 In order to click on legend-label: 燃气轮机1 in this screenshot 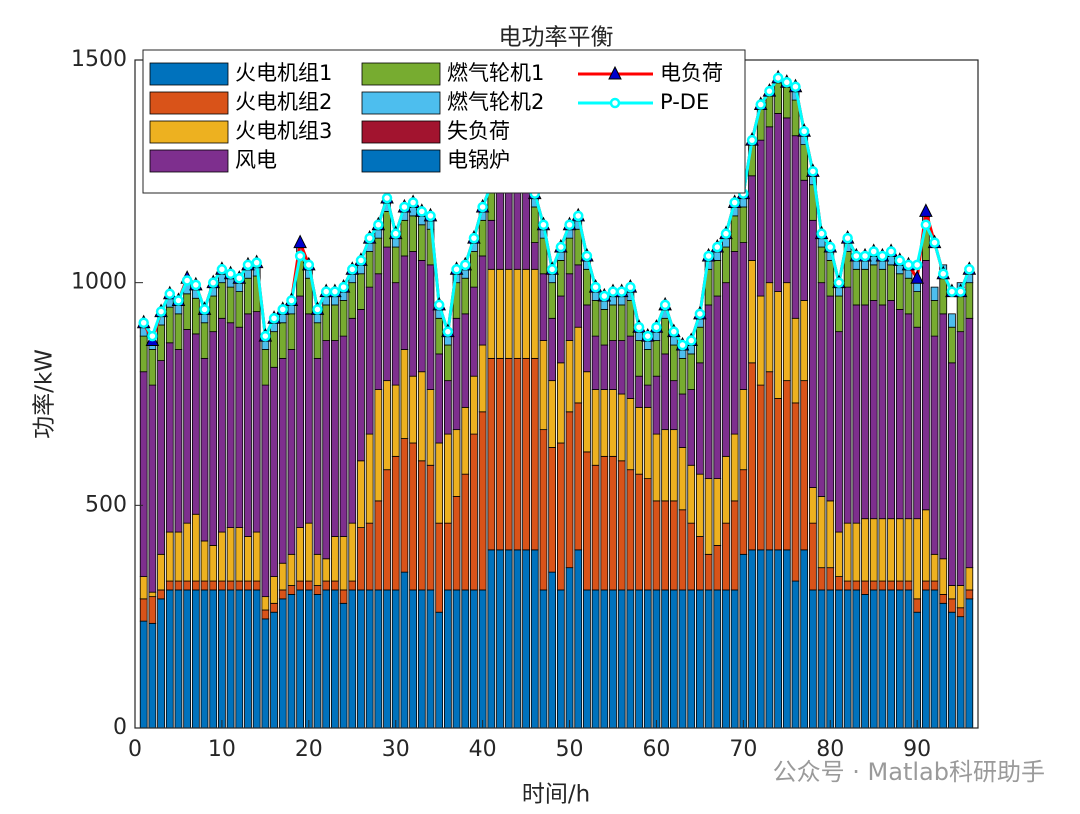, I will do `click(495, 73)`.